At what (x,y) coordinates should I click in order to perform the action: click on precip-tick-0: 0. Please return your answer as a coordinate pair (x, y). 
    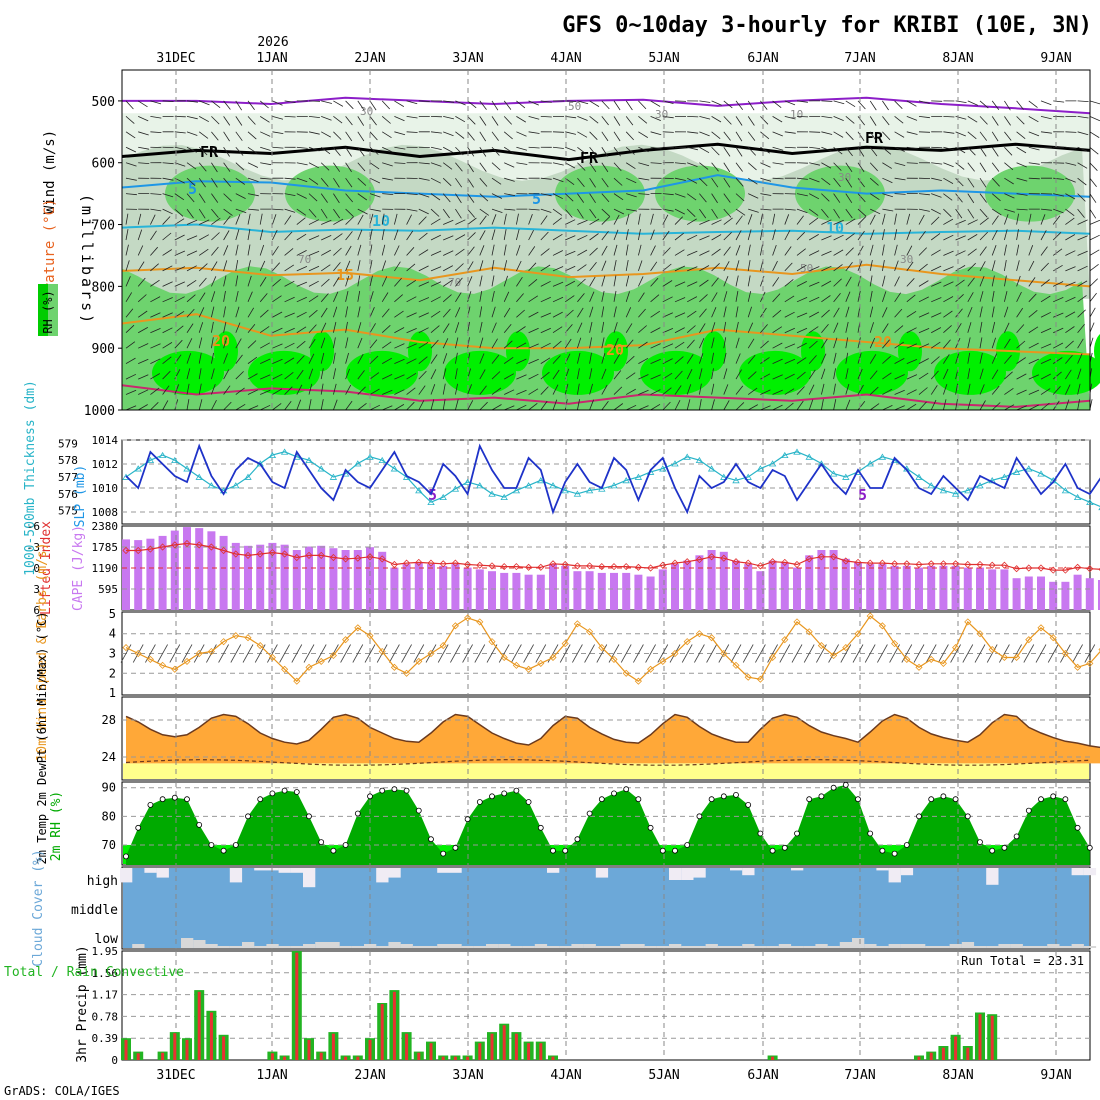
    Looking at the image, I should click on (114, 1060).